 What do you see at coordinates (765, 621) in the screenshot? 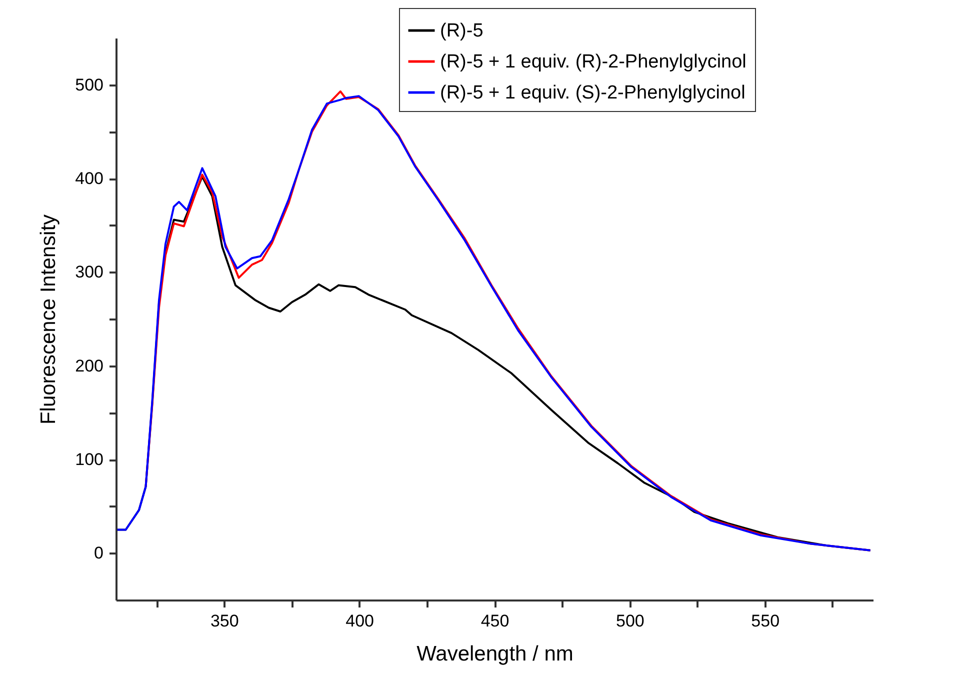
I see `x-tick-label: 550` at bounding box center [765, 621].